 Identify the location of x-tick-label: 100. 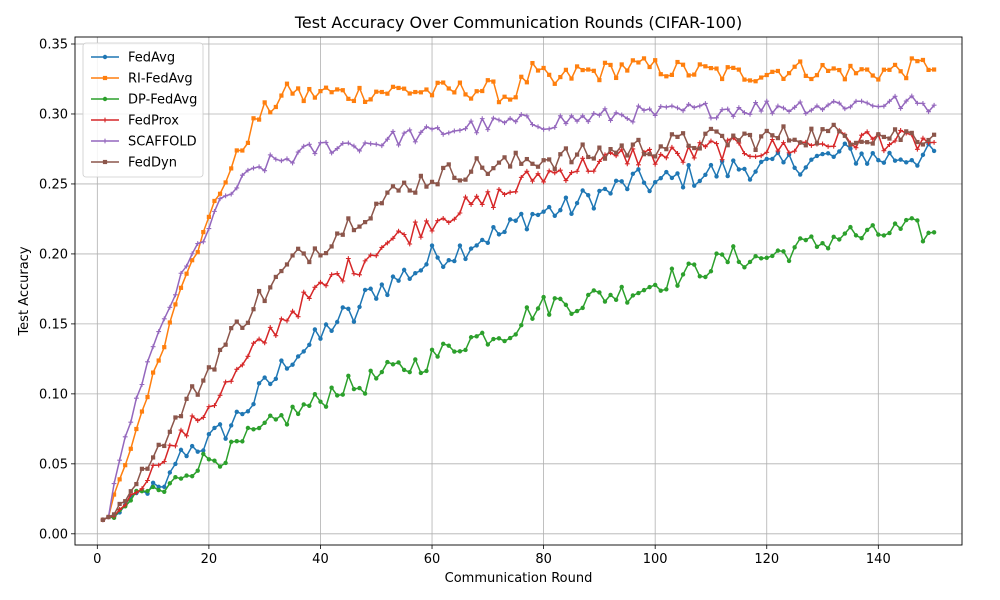
(655, 559).